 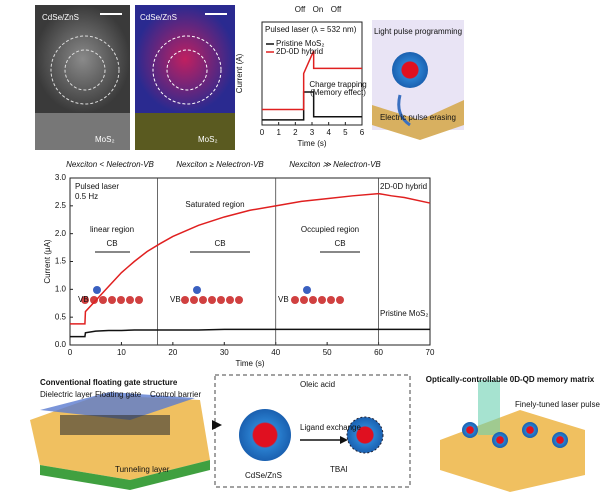 What do you see at coordinates (378, 352) in the screenshot?
I see `x-tick-label: 60` at bounding box center [378, 352].